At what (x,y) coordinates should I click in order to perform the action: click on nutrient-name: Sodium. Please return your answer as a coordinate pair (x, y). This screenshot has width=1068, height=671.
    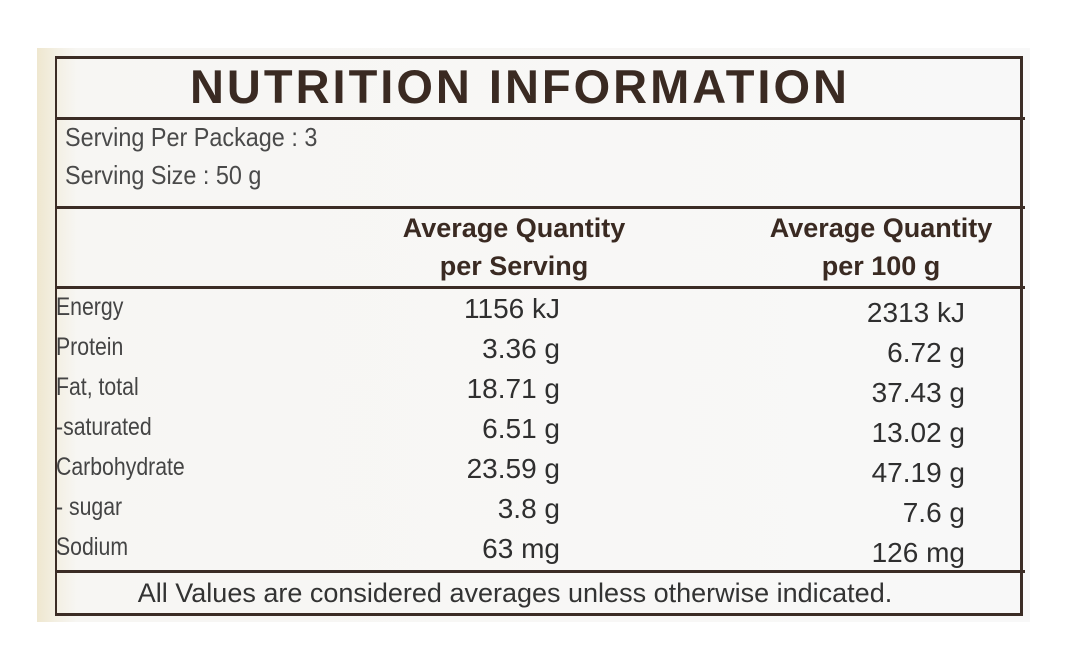
    Looking at the image, I should click on (92, 547).